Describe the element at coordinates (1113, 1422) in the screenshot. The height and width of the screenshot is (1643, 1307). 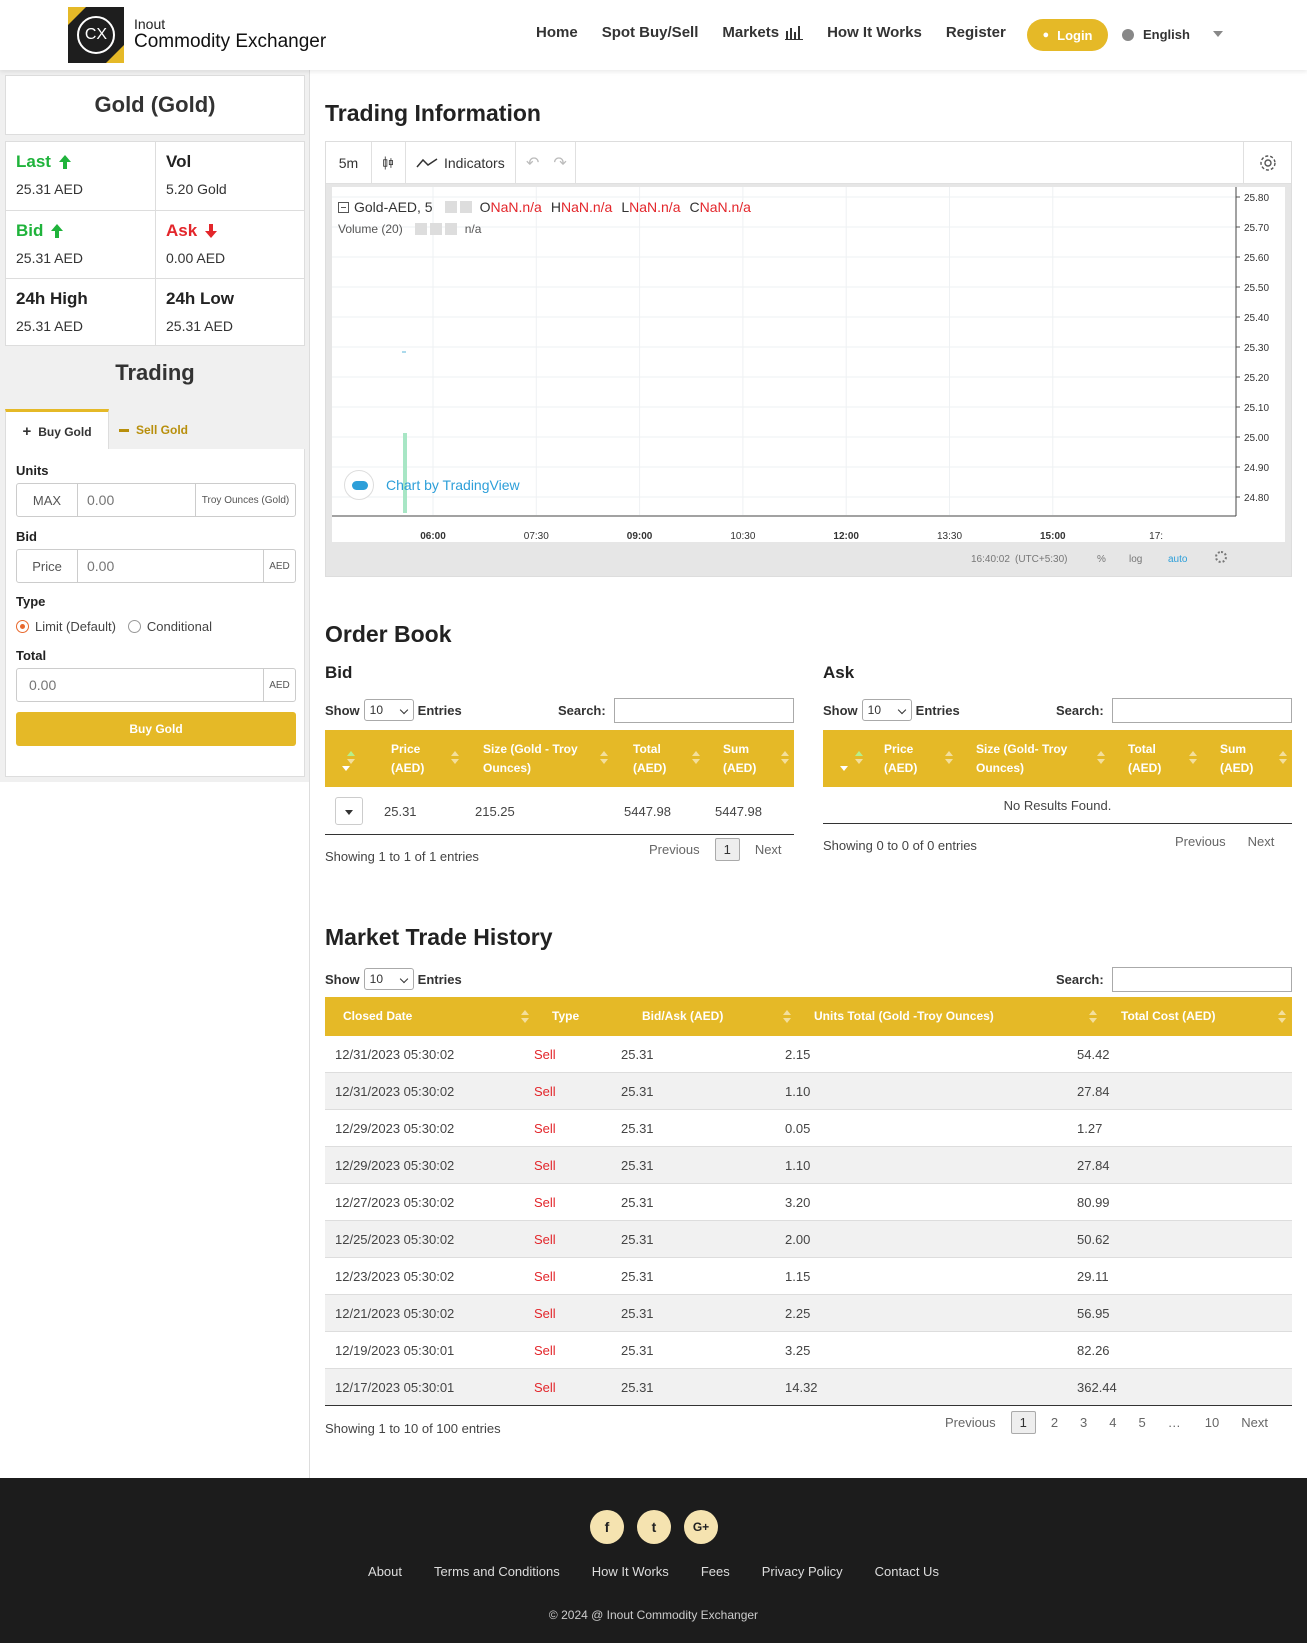
I see `pagination-page-4: 4` at that location.